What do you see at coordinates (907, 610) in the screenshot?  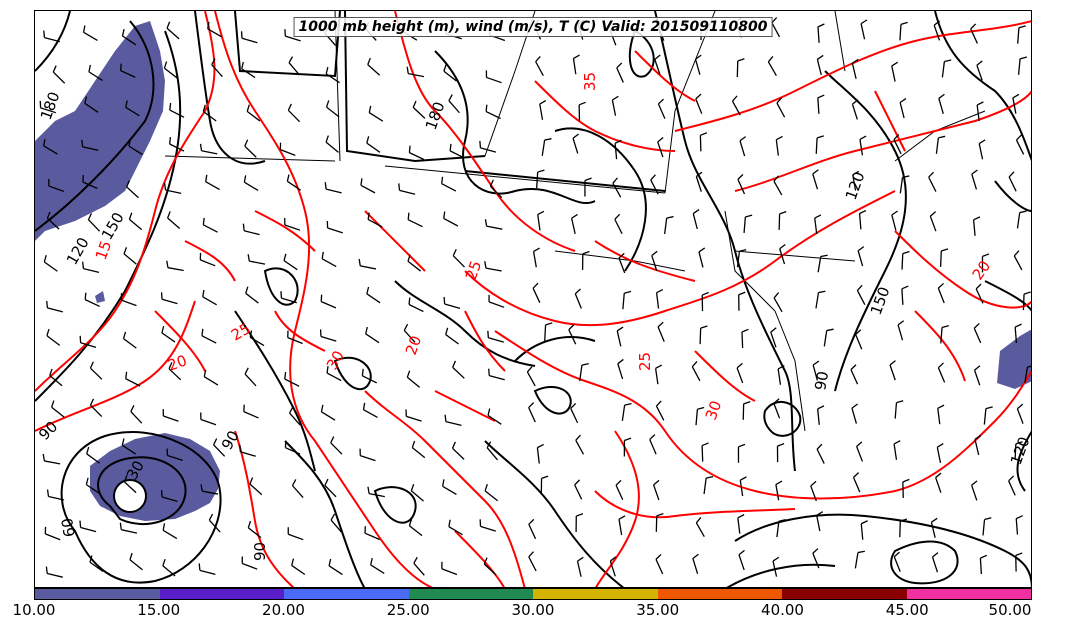 I see `colorbar-tick-label: 45.00` at bounding box center [907, 610].